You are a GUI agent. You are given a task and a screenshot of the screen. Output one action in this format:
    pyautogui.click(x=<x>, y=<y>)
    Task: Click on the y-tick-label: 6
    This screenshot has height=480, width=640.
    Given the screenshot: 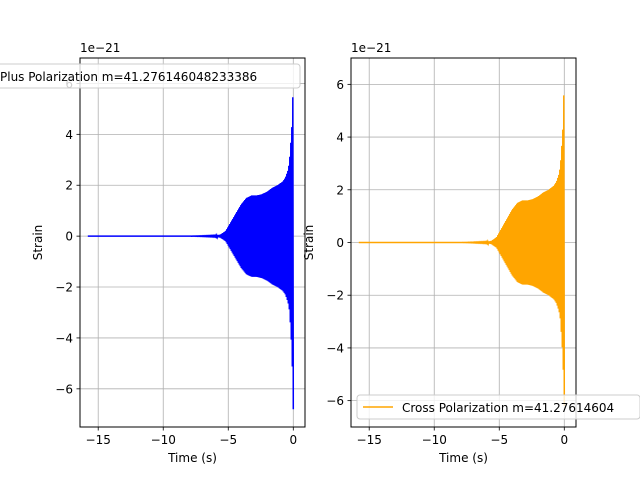 What is the action you would take?
    pyautogui.click(x=340, y=85)
    